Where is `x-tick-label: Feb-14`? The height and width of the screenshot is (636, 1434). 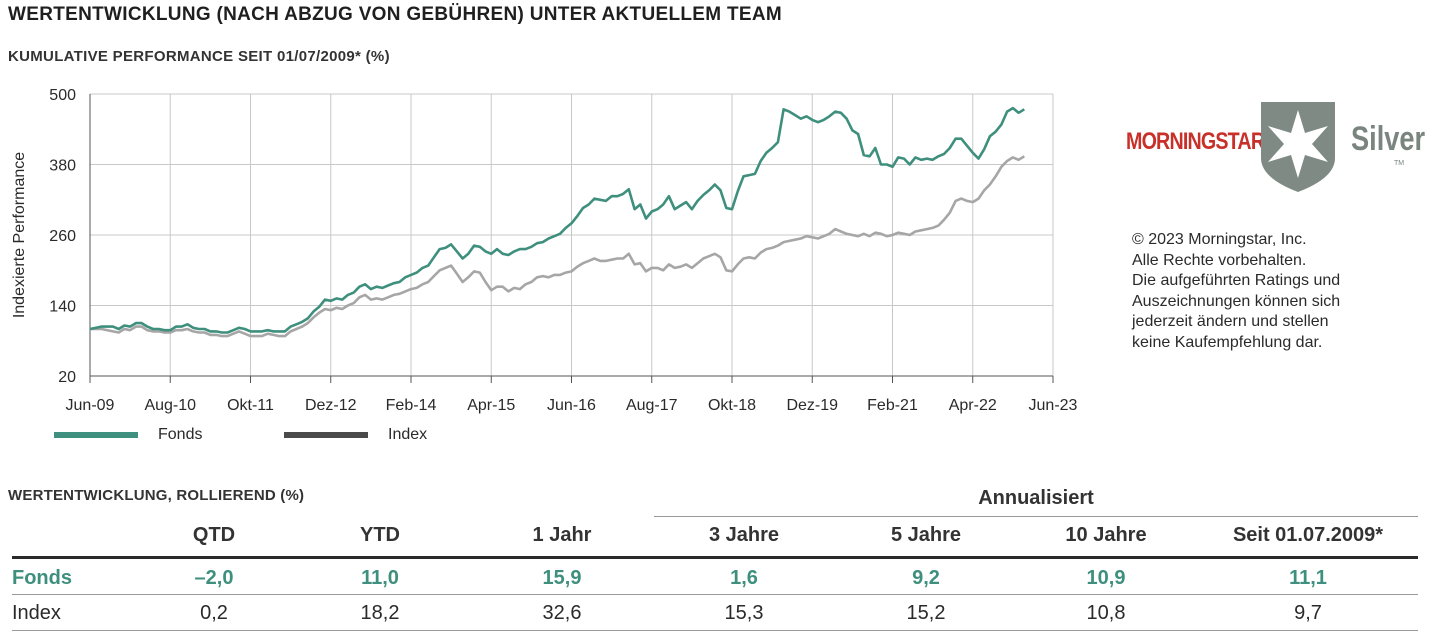 x-tick-label: Feb-14 is located at coordinates (411, 405).